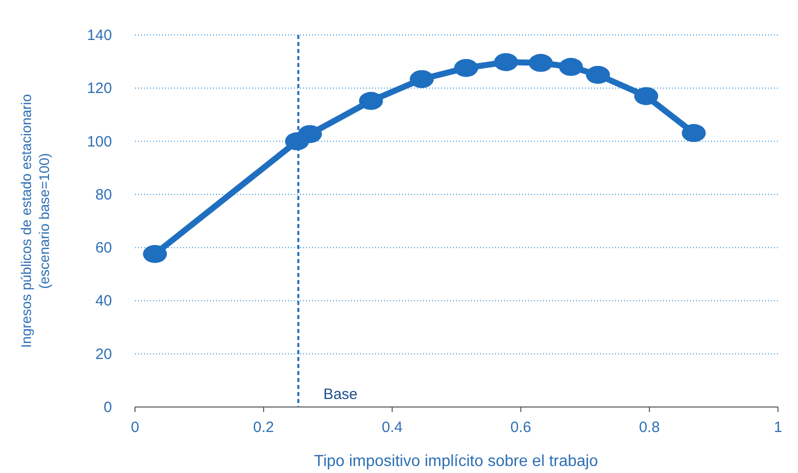 Image resolution: width=798 pixels, height=473 pixels. I want to click on y-tick-label: 120, so click(99, 89).